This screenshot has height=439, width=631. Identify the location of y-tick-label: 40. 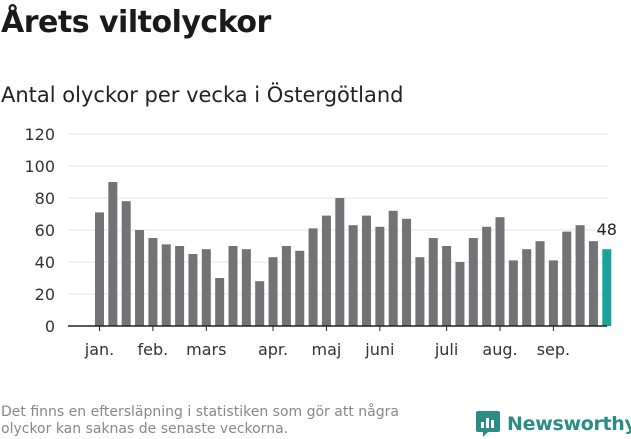
(45, 262).